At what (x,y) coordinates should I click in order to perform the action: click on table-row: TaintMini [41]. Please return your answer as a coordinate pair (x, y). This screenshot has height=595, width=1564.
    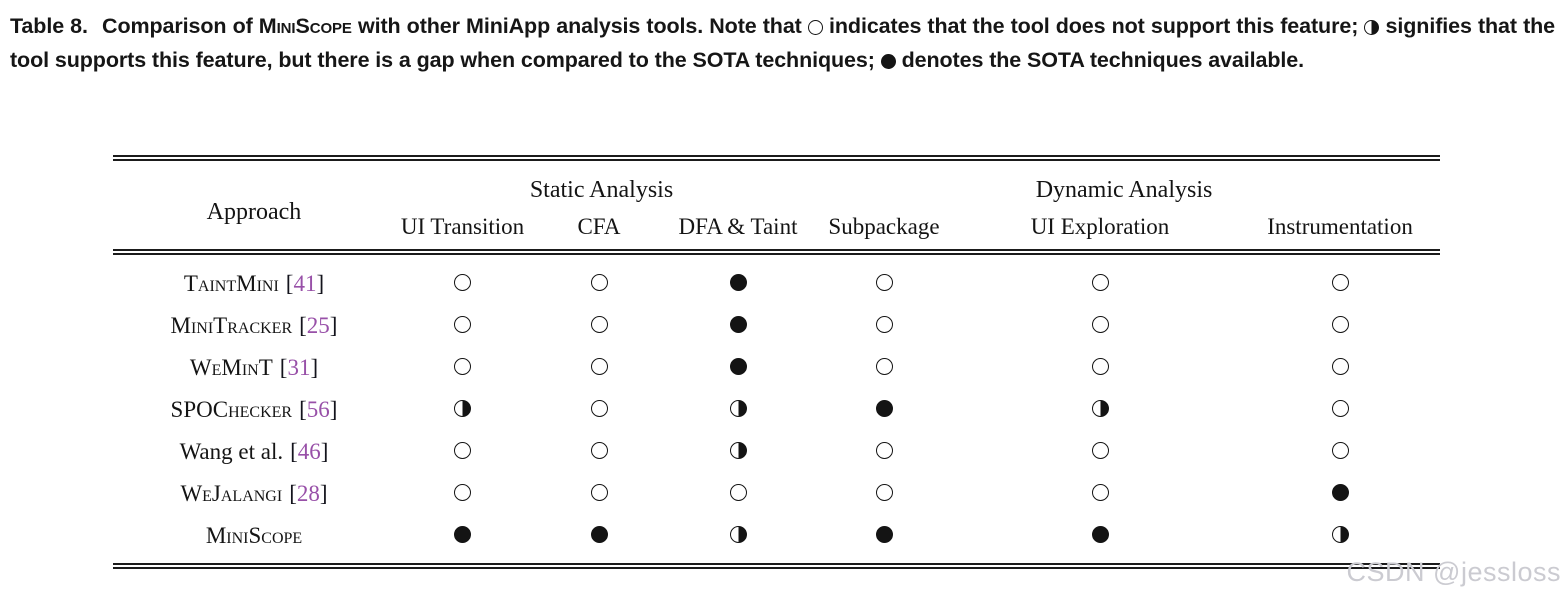
    Looking at the image, I should click on (776, 278).